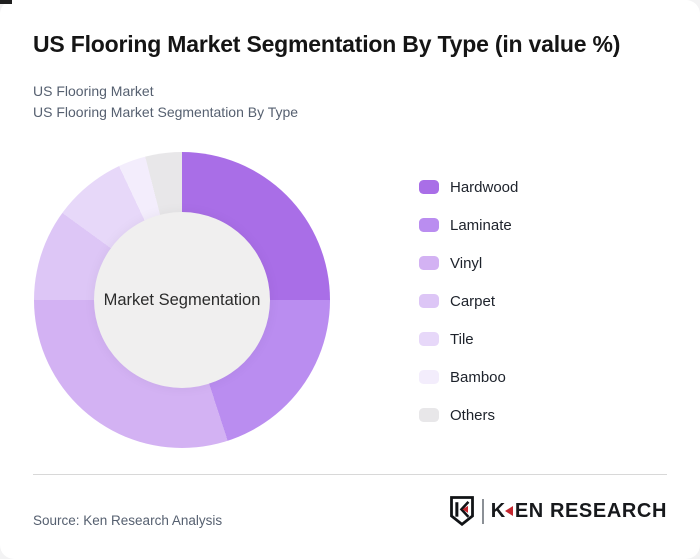 This screenshot has height=559, width=700. I want to click on subtitle-line-1: US Flooring Market, so click(93, 91).